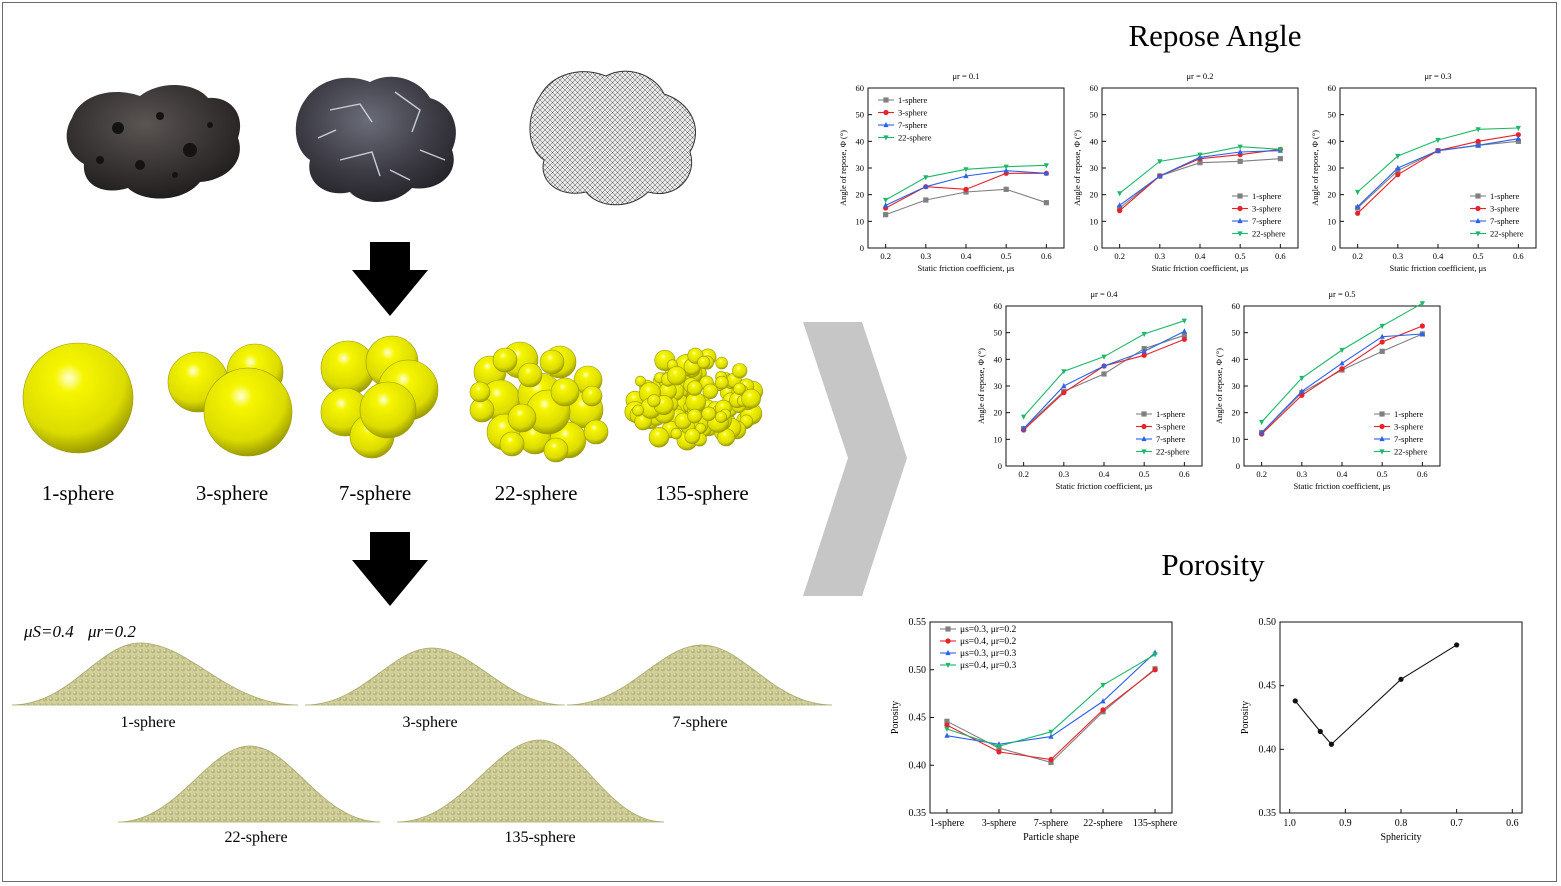 The image size is (1561, 886). Describe the element at coordinates (1236, 413) in the screenshot. I see `y-tick-label: 20` at that location.